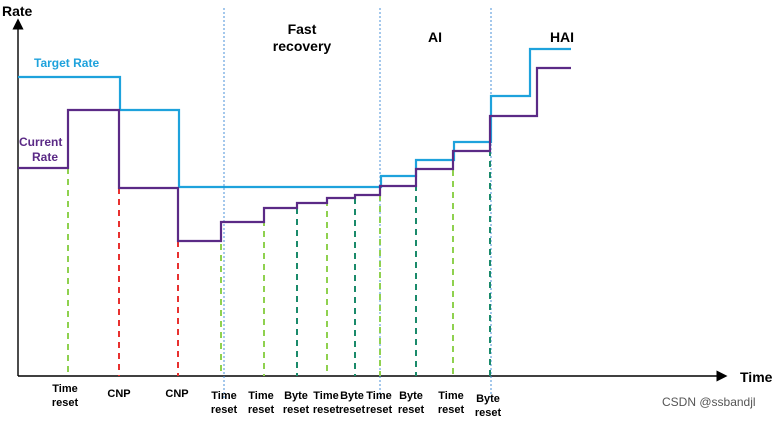  I want to click on byte-reset-label-2-line2: reset, so click(352, 410).